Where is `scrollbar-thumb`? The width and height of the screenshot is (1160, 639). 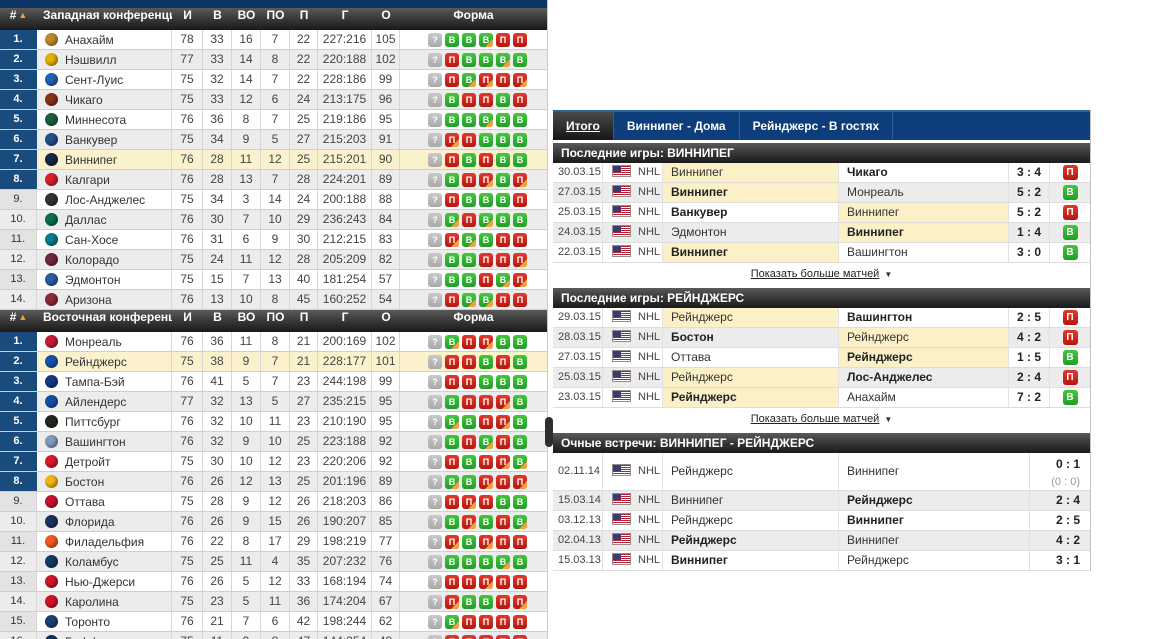 scrollbar-thumb is located at coordinates (549, 432).